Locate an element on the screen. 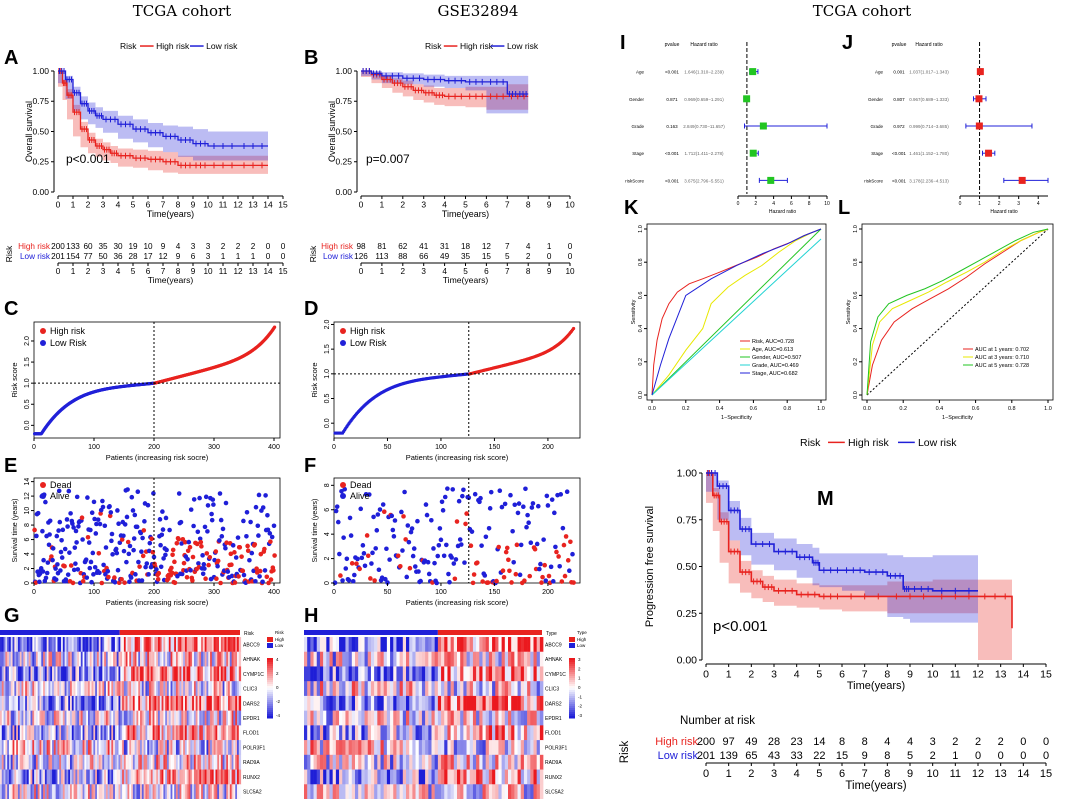  forest-point is located at coordinates (753, 72).